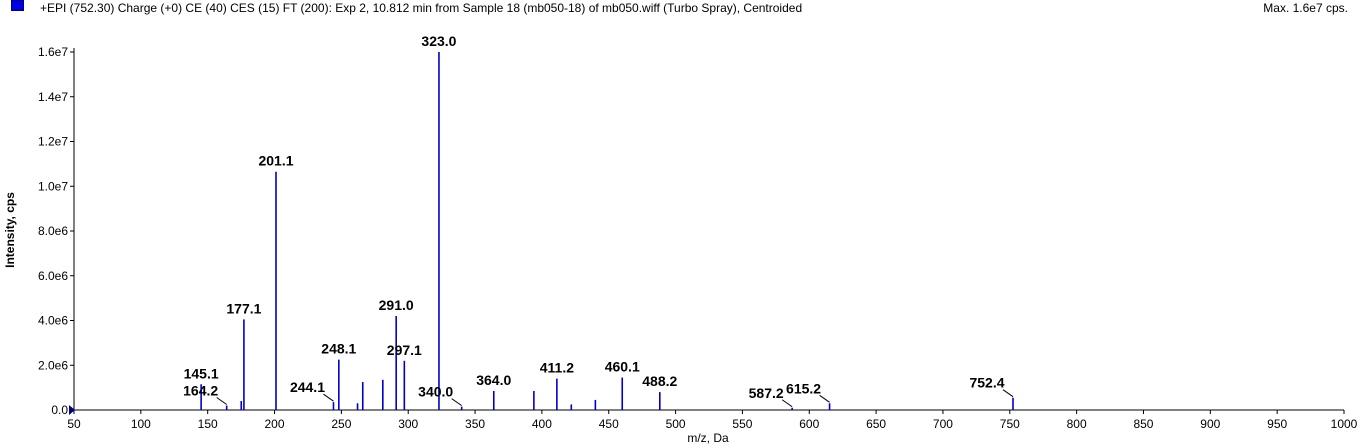 The image size is (1360, 447). I want to click on peak-label: 587.2, so click(766, 393).